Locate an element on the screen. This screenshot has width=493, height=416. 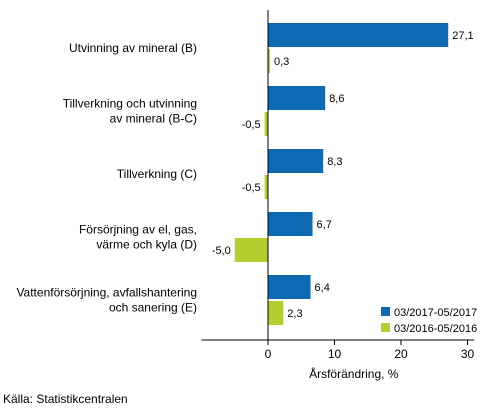
category-label-line: Utvinning av mineral (B) is located at coordinates (133, 48).